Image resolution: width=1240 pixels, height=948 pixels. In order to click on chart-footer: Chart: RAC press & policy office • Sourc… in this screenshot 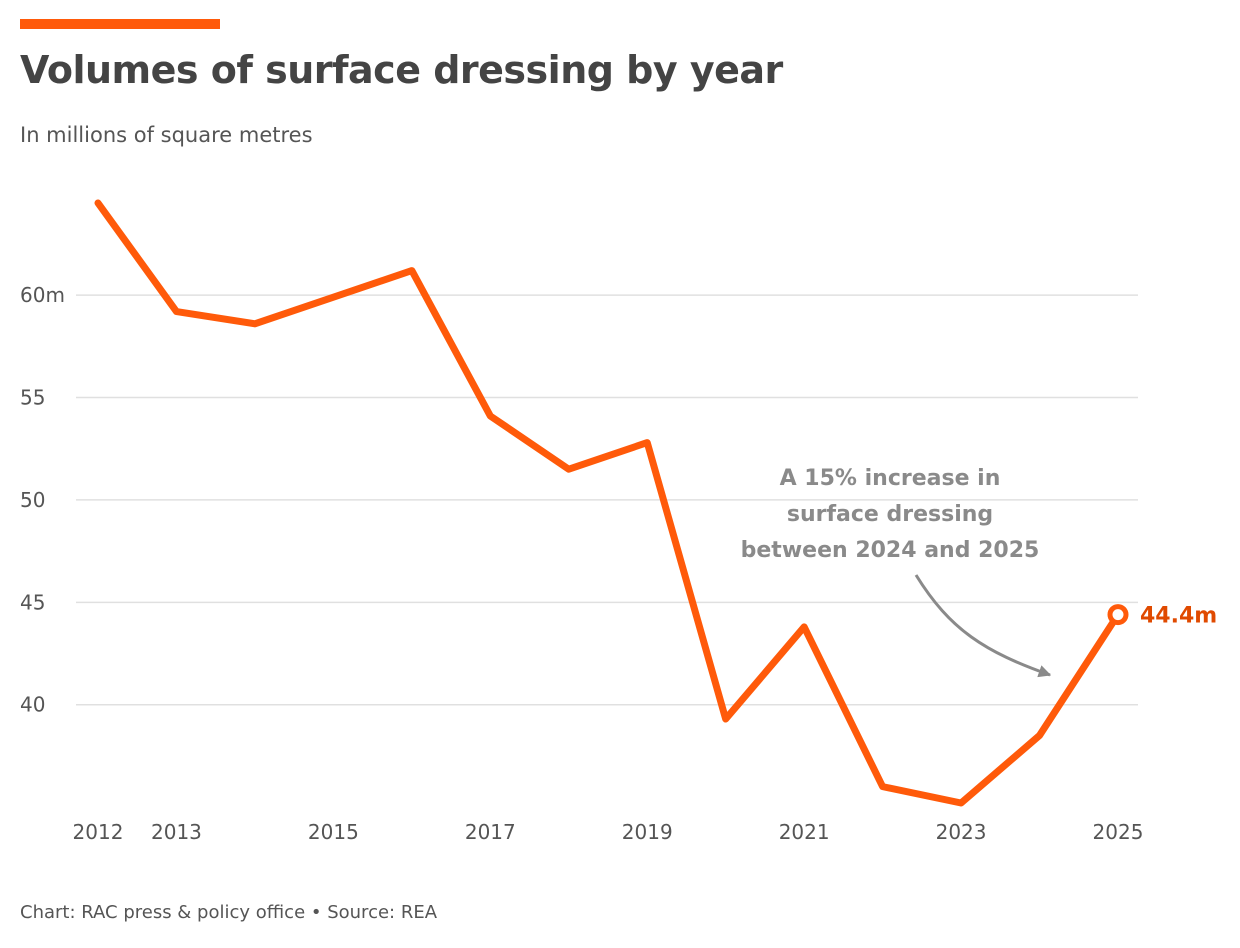, I will do `click(229, 912)`.